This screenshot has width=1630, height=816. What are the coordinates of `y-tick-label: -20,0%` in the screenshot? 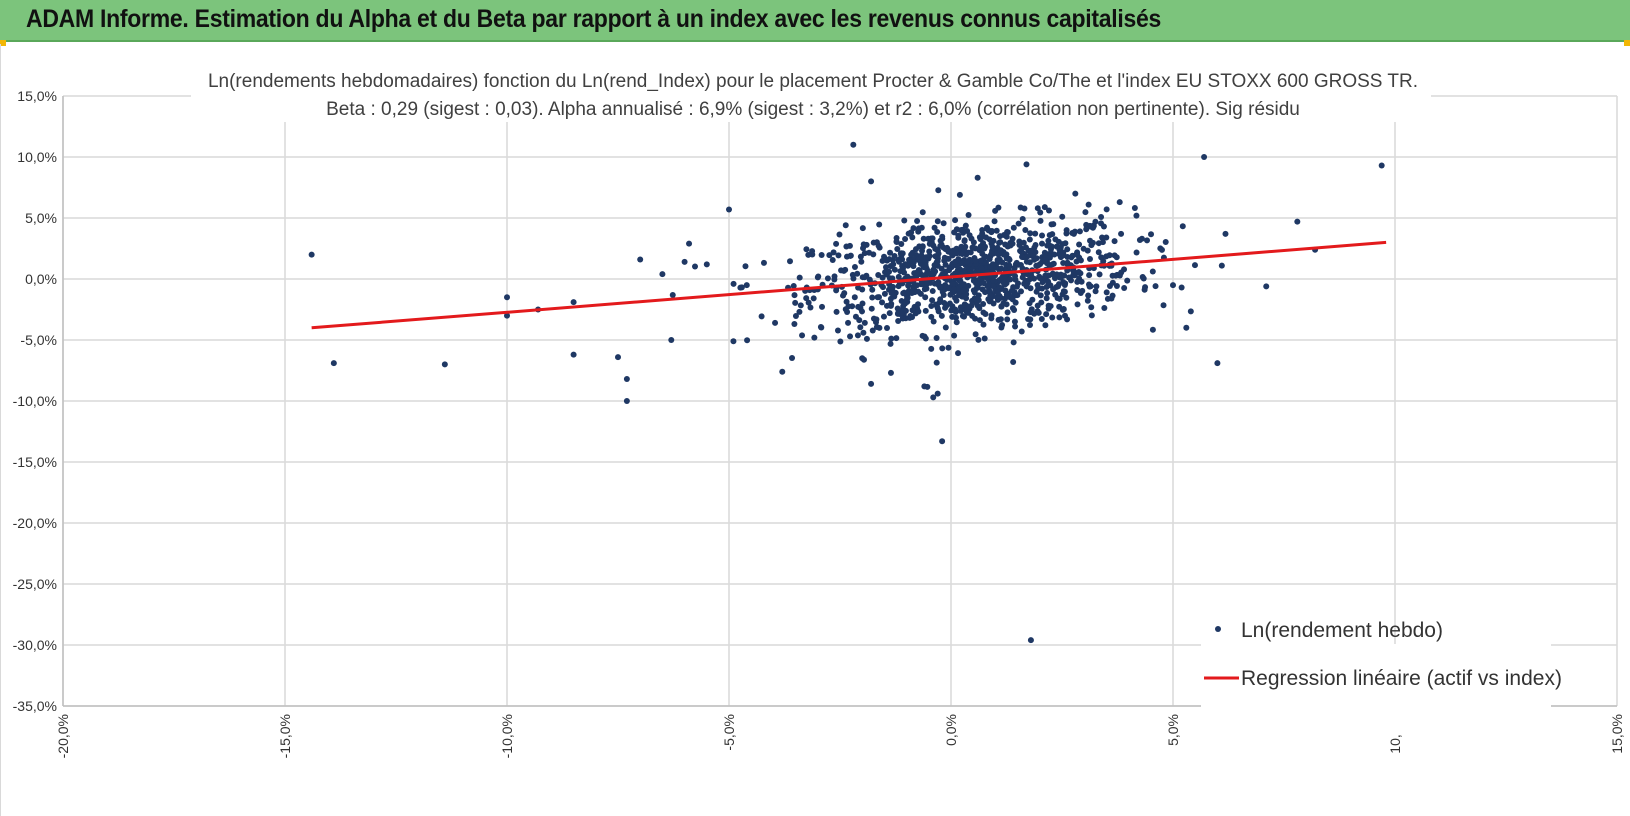 It's located at (35, 523).